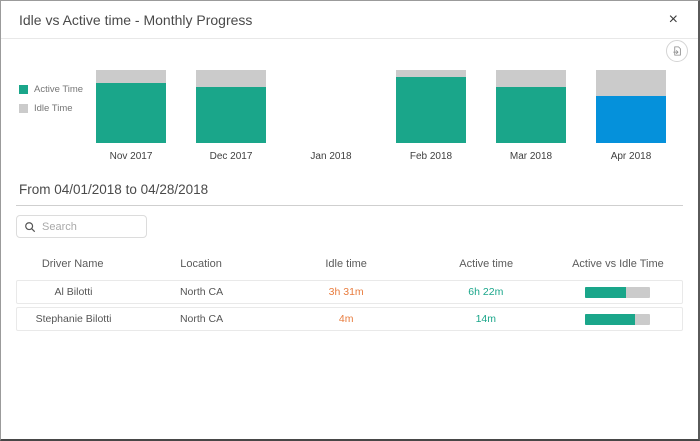 The width and height of the screenshot is (700, 441). I want to click on export-report-icon, so click(677, 51).